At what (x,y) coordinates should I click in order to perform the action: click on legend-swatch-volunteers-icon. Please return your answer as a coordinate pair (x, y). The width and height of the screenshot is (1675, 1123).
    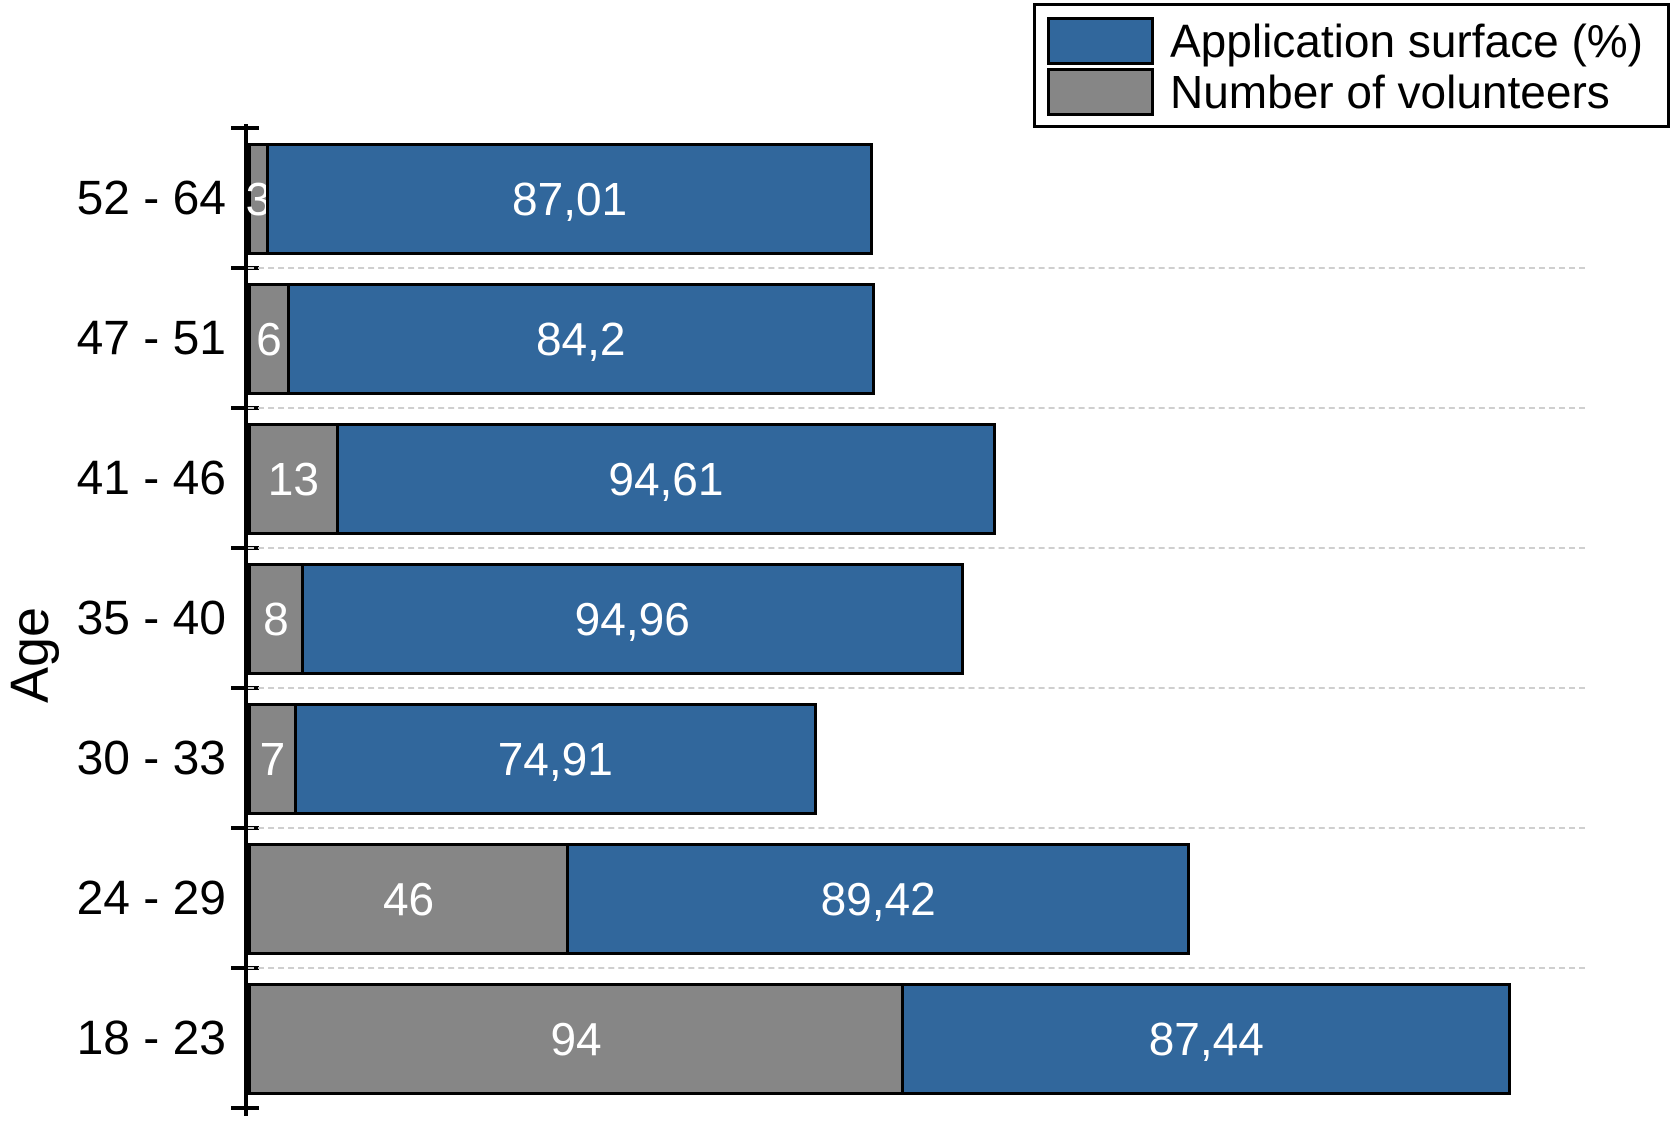
    Looking at the image, I should click on (1100, 91).